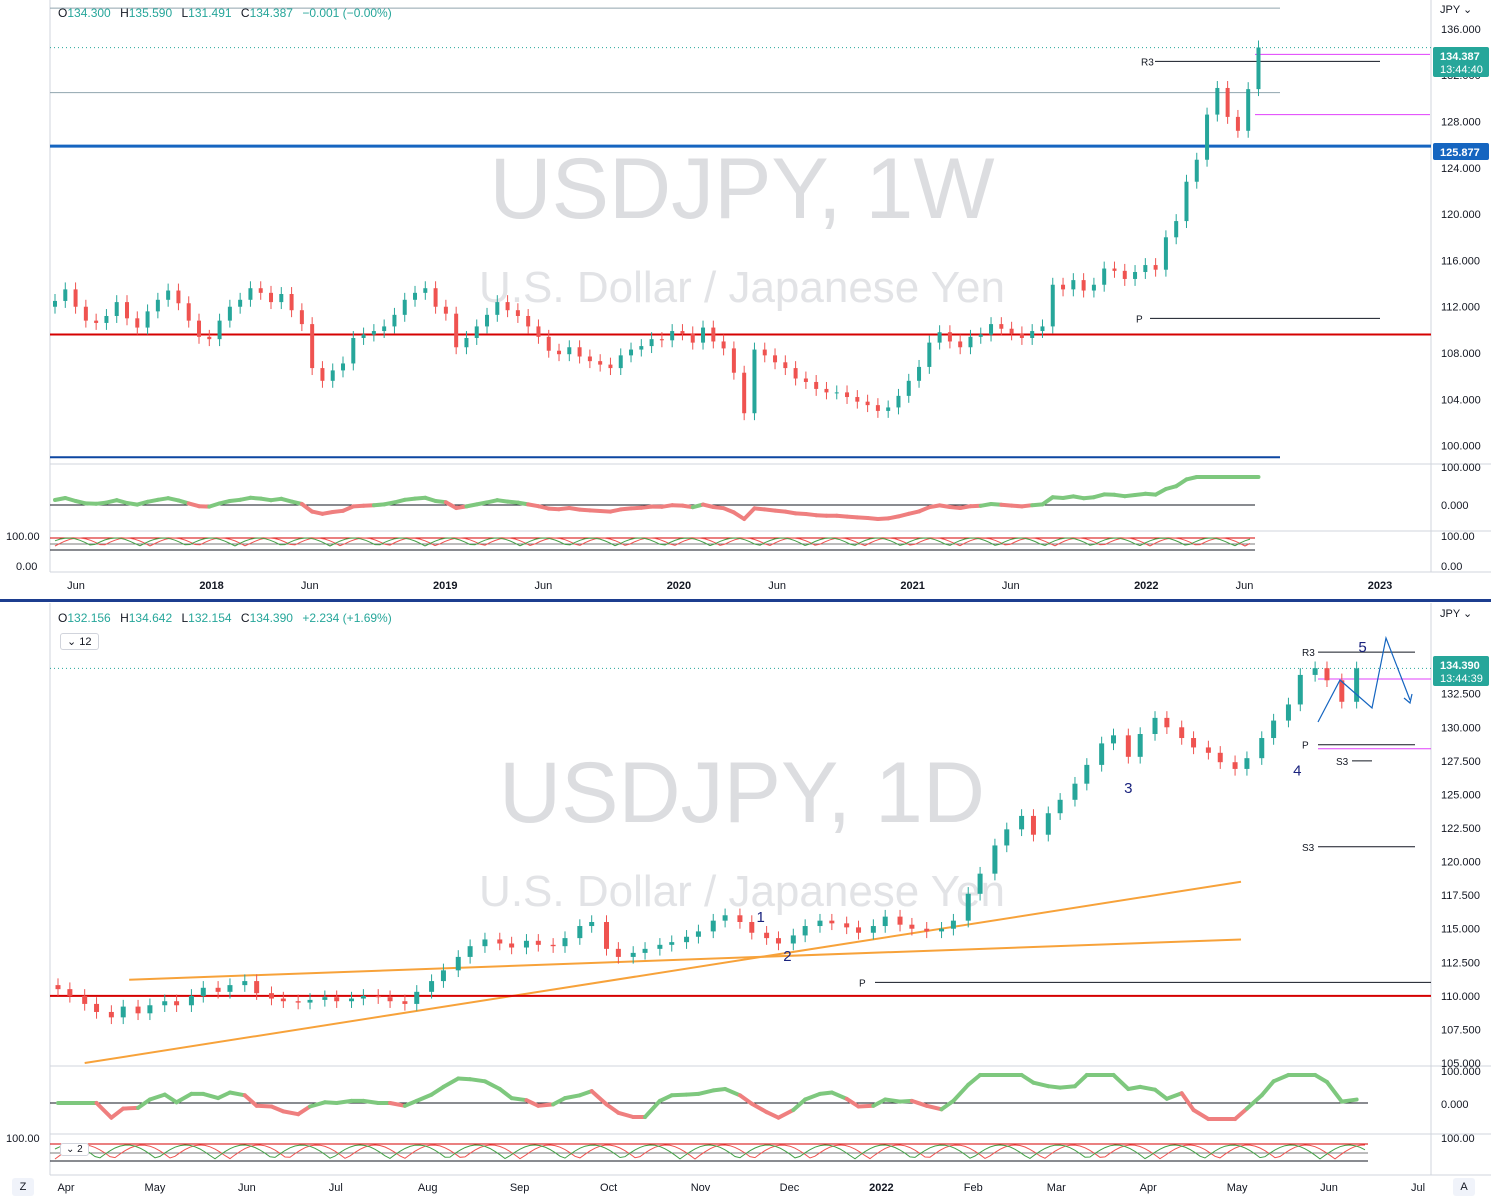  Describe the element at coordinates (1455, 506) in the screenshot. I see `top-osc1-tick-0: 0.000` at that location.